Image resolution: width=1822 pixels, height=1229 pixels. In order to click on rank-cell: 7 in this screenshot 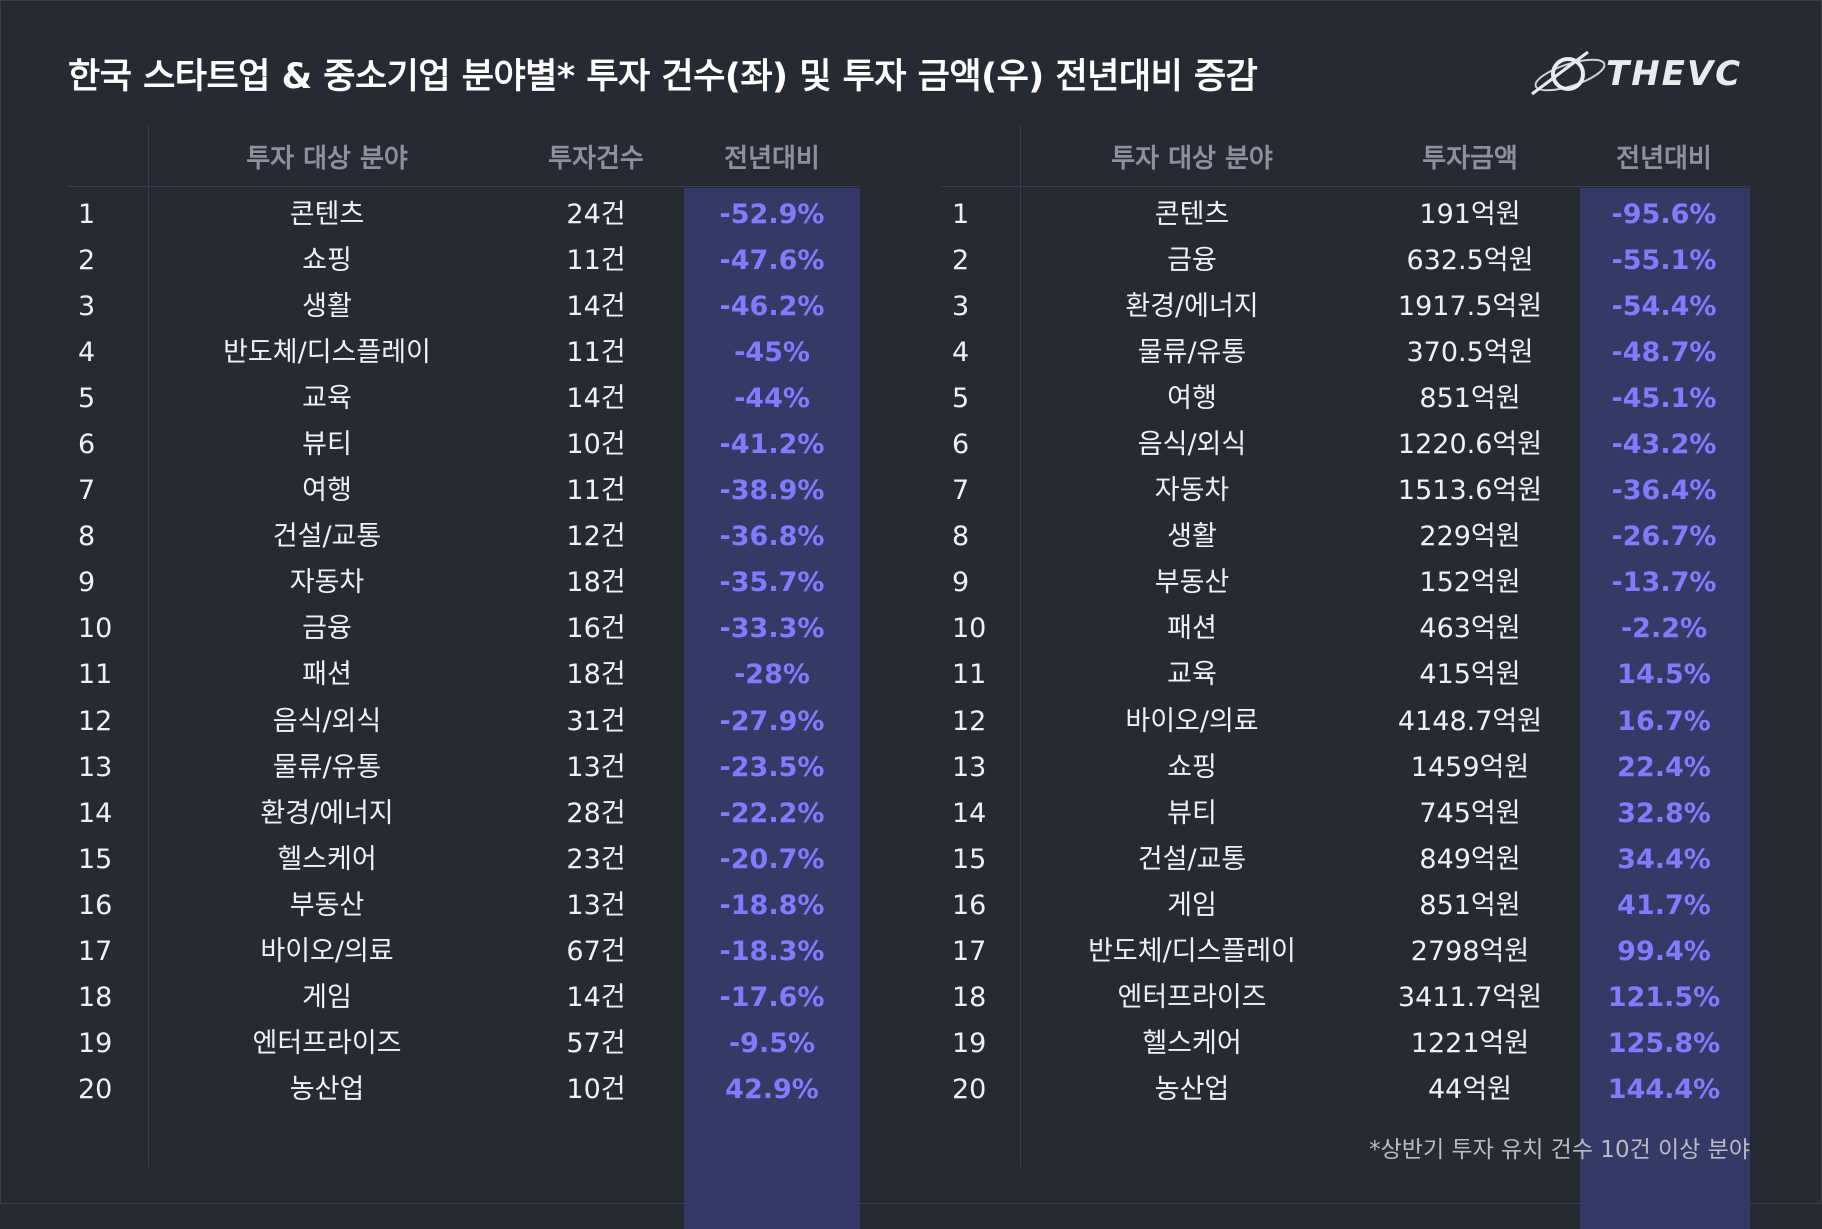, I will do `click(87, 491)`.